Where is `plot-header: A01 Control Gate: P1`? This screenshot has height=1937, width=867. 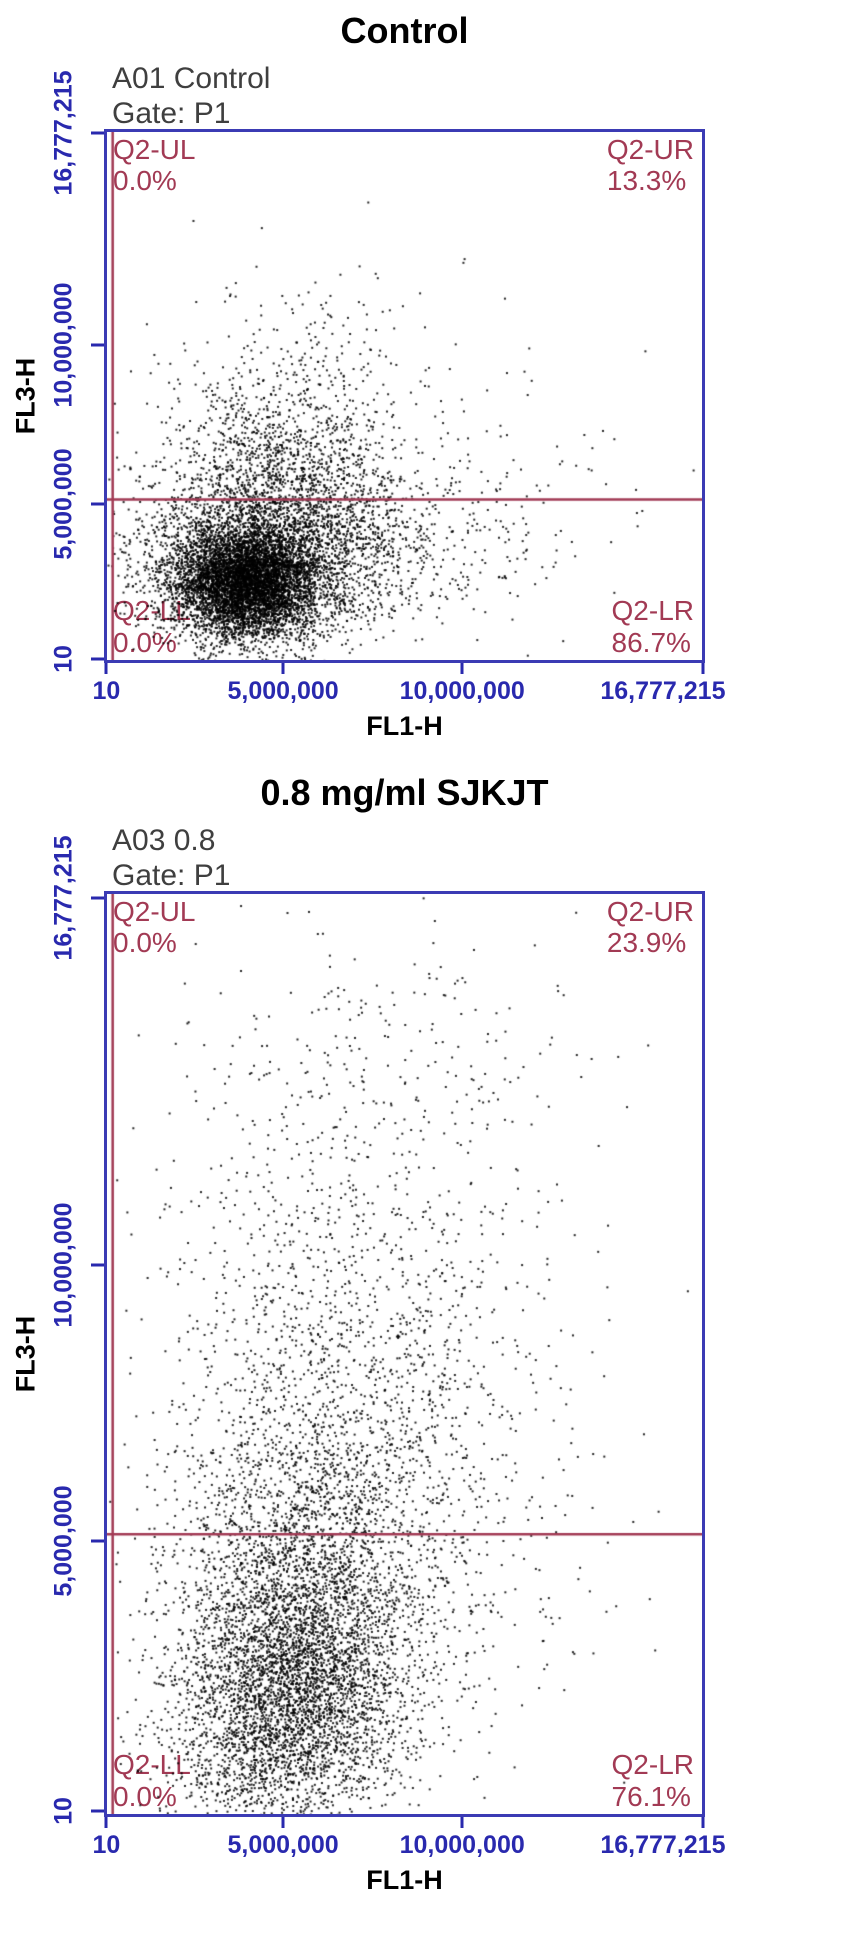 plot-header: A01 Control Gate: P1 is located at coordinates (489, 96).